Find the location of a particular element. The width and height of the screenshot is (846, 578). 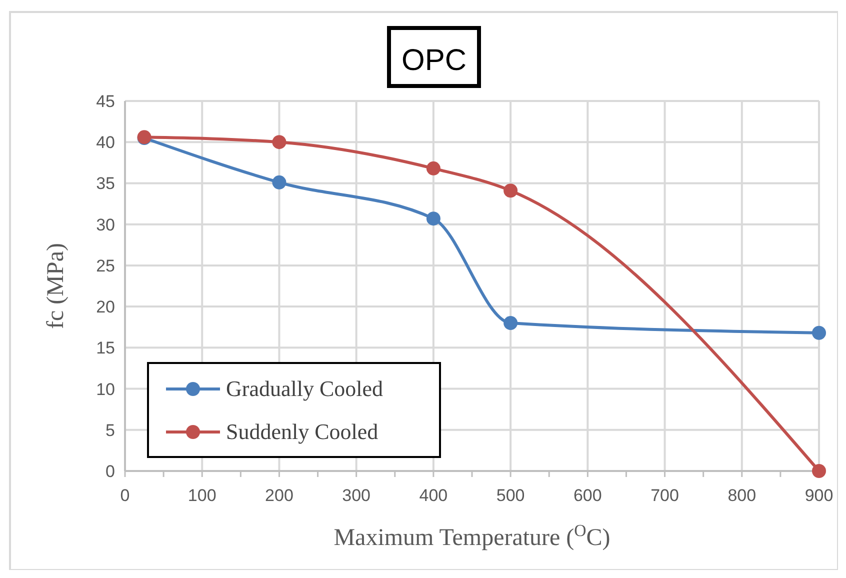

x-tick-label: 0 is located at coordinates (125, 495).